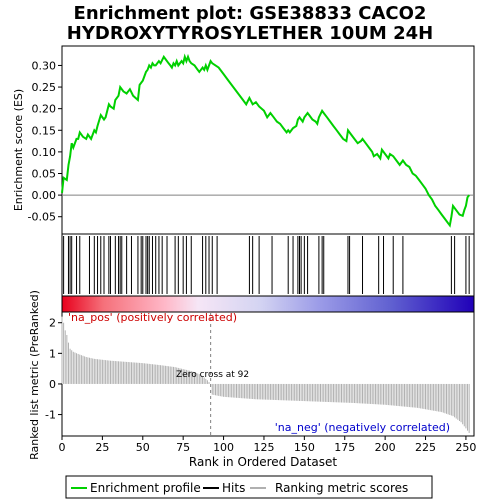 This screenshot has width=500, height=504. I want to click on es-y-axis-label: Enrichment score (ES), so click(18, 150).